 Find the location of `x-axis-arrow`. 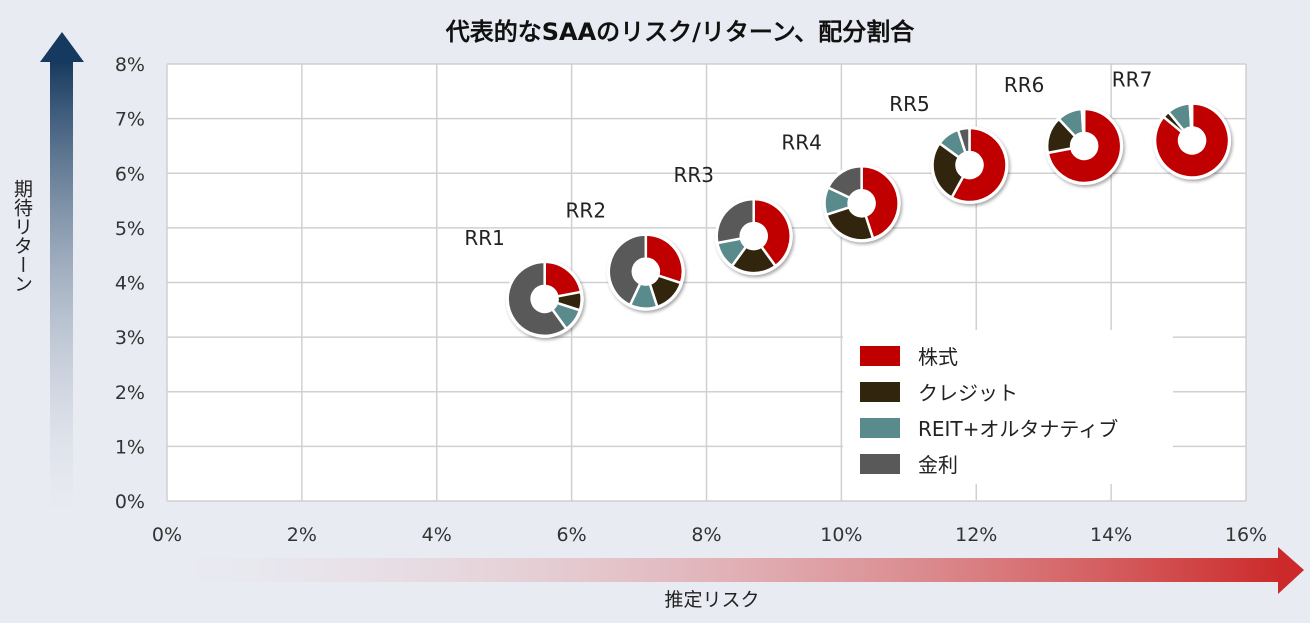

x-axis-arrow is located at coordinates (742, 570).